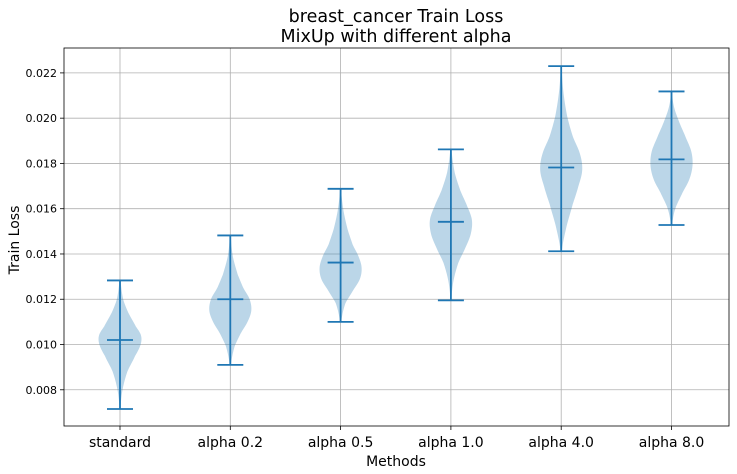  Describe the element at coordinates (231, 443) in the screenshot. I see `x-tick-label: alpha 0.2` at that location.